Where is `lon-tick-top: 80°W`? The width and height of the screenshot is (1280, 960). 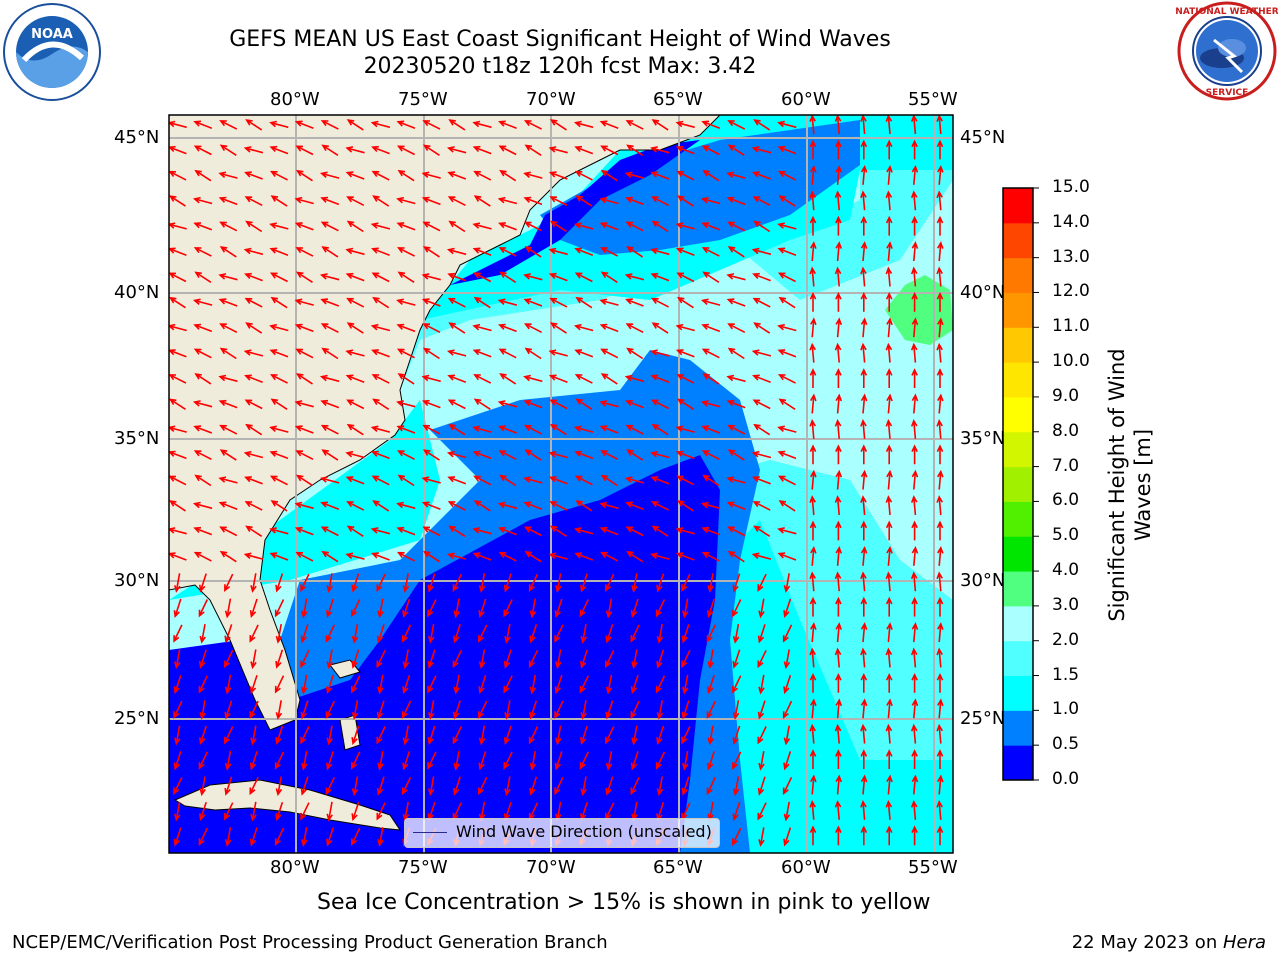 lon-tick-top: 80°W is located at coordinates (295, 99).